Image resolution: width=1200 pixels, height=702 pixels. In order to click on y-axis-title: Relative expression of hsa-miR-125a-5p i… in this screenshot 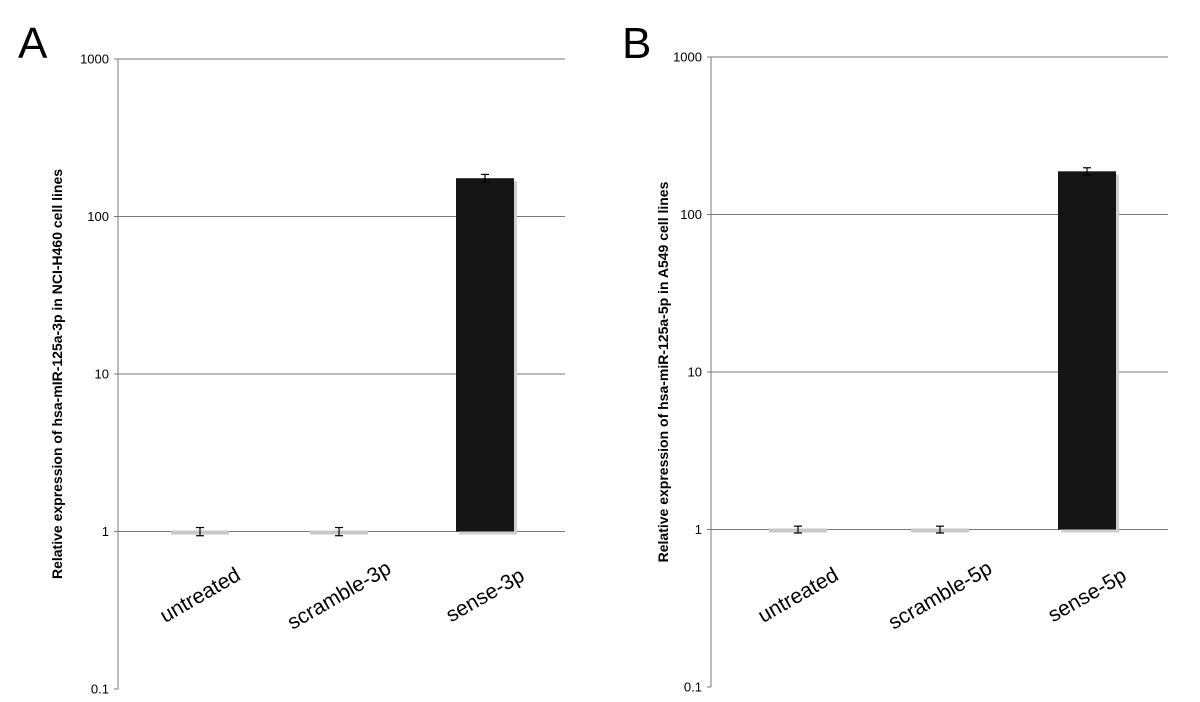, I will do `click(663, 371)`.